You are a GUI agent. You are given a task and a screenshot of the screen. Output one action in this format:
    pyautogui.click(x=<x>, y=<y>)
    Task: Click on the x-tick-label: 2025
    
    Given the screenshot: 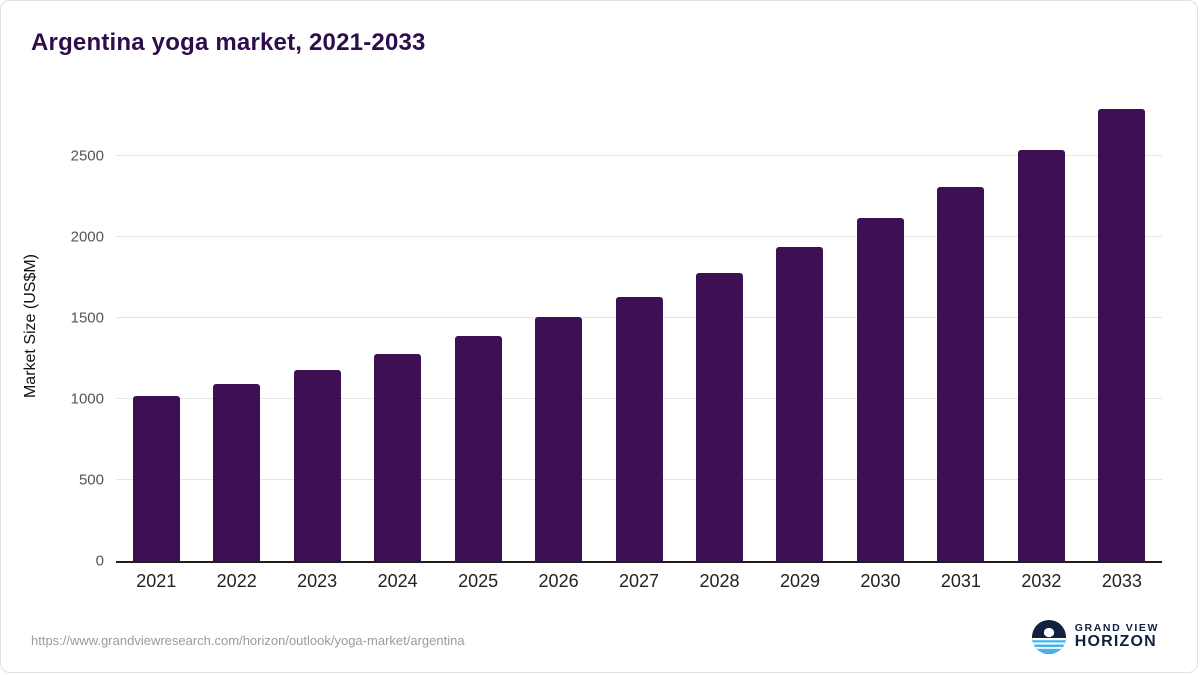 What is the action you would take?
    pyautogui.click(x=478, y=581)
    